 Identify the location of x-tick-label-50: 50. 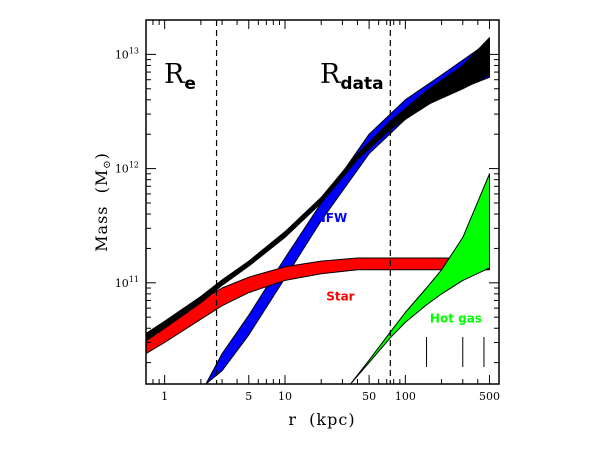
(369, 396).